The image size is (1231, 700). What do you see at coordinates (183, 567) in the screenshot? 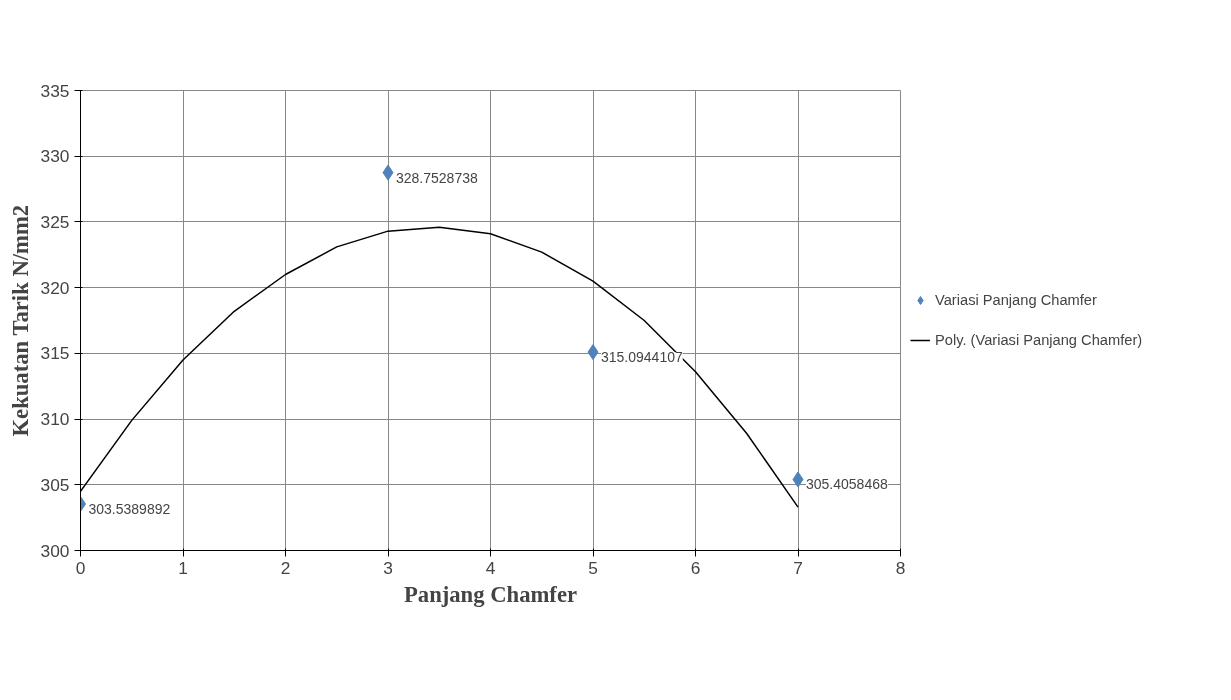
I see `x-tick-label: 1` at bounding box center [183, 567].